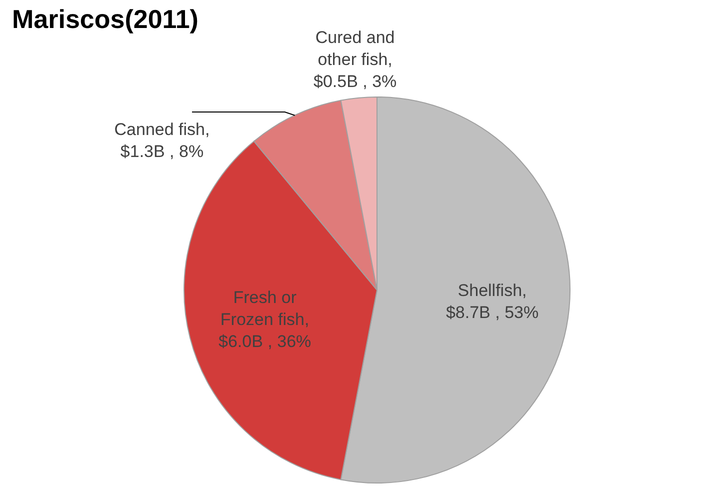 This screenshot has width=708, height=499. Describe the element at coordinates (492, 301) in the screenshot. I see `slice-label: Shellfish, $8.7B , 53%` at that location.